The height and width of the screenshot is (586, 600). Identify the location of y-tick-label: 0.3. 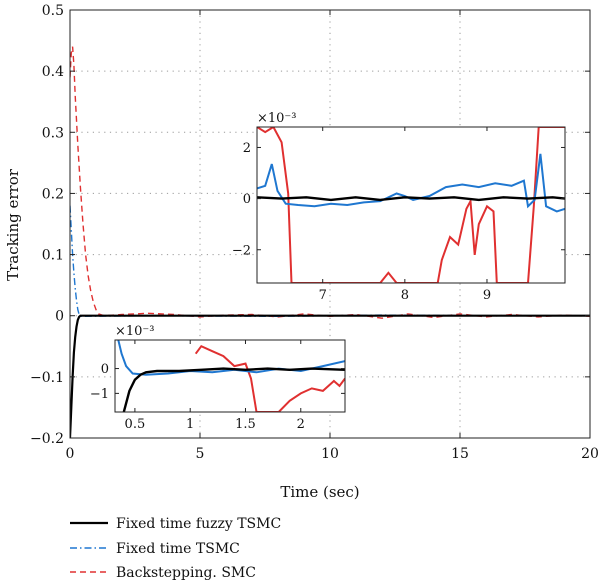
(53, 133).